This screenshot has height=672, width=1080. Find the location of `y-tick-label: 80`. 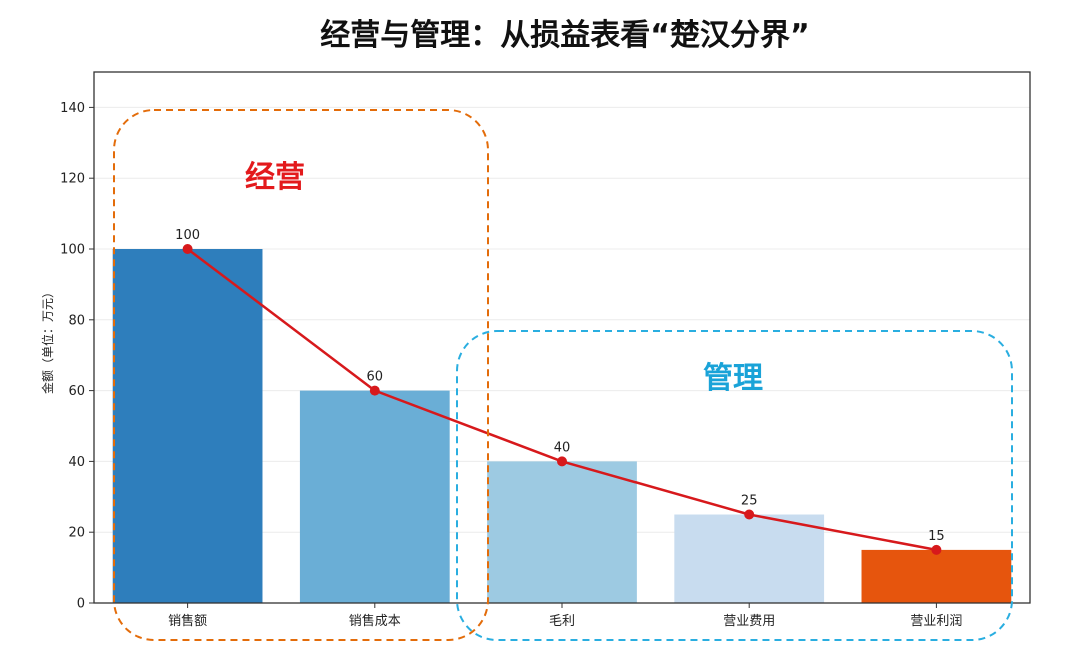

y-tick-label: 80 is located at coordinates (76, 320).